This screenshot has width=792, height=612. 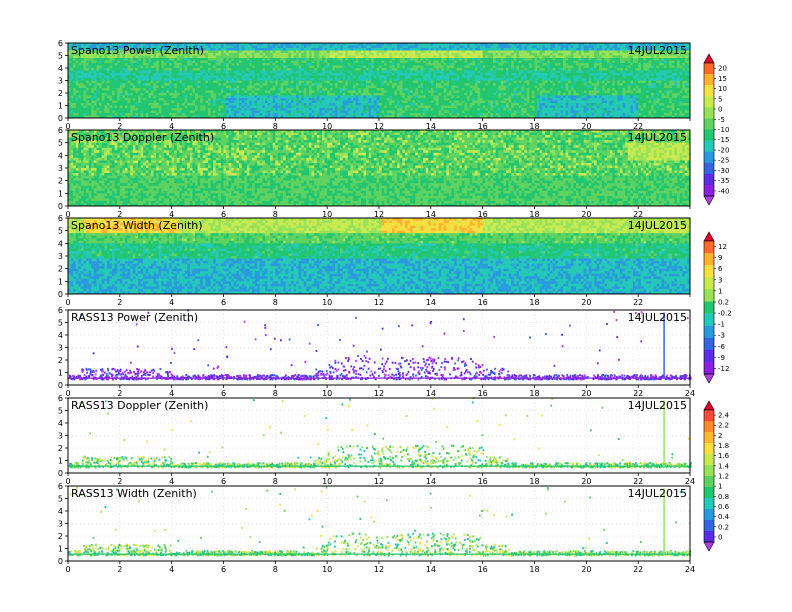 What do you see at coordinates (171, 393) in the screenshot?
I see `x-tick-label: 4` at bounding box center [171, 393].